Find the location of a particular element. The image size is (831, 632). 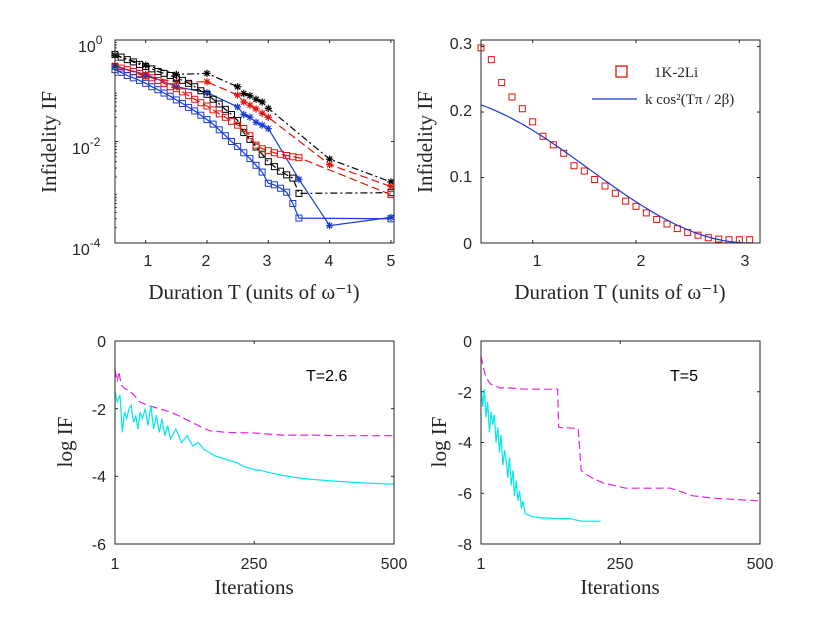

chart-a-ytick-2: 10⁻² is located at coordinates (86, 146).